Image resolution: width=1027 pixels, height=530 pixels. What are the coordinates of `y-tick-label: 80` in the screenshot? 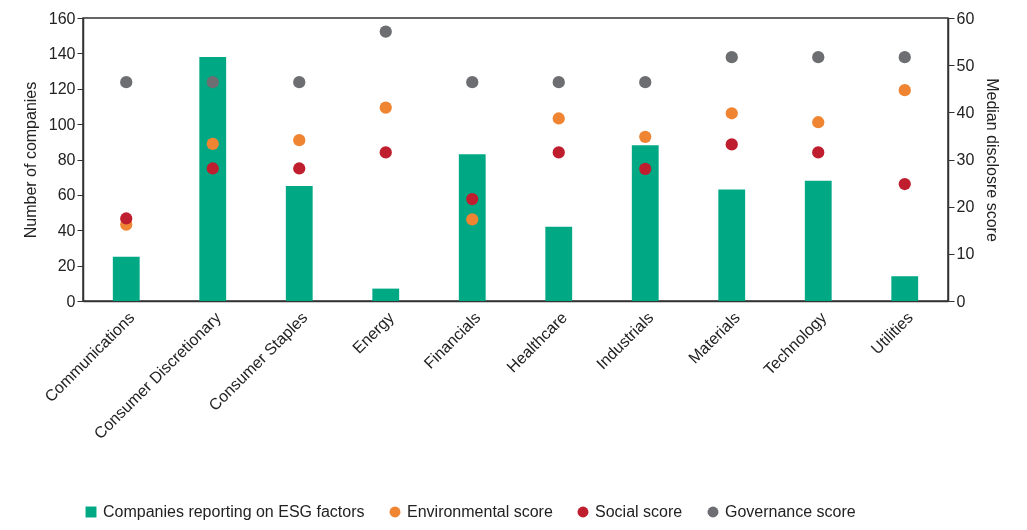 It's located at (66, 159).